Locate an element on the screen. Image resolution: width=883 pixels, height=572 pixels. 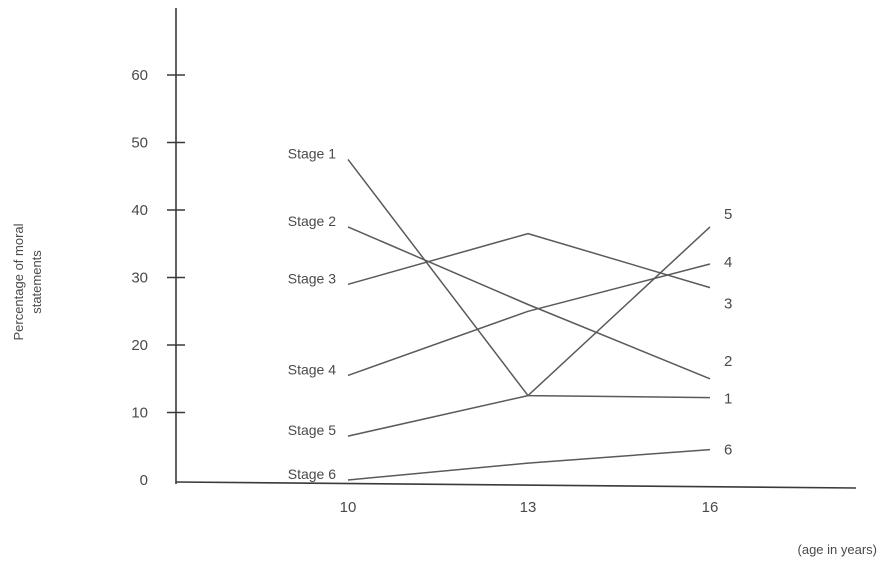
y-axis-ticks: 0 10 20 30 40 50 60 is located at coordinates (158, 278).